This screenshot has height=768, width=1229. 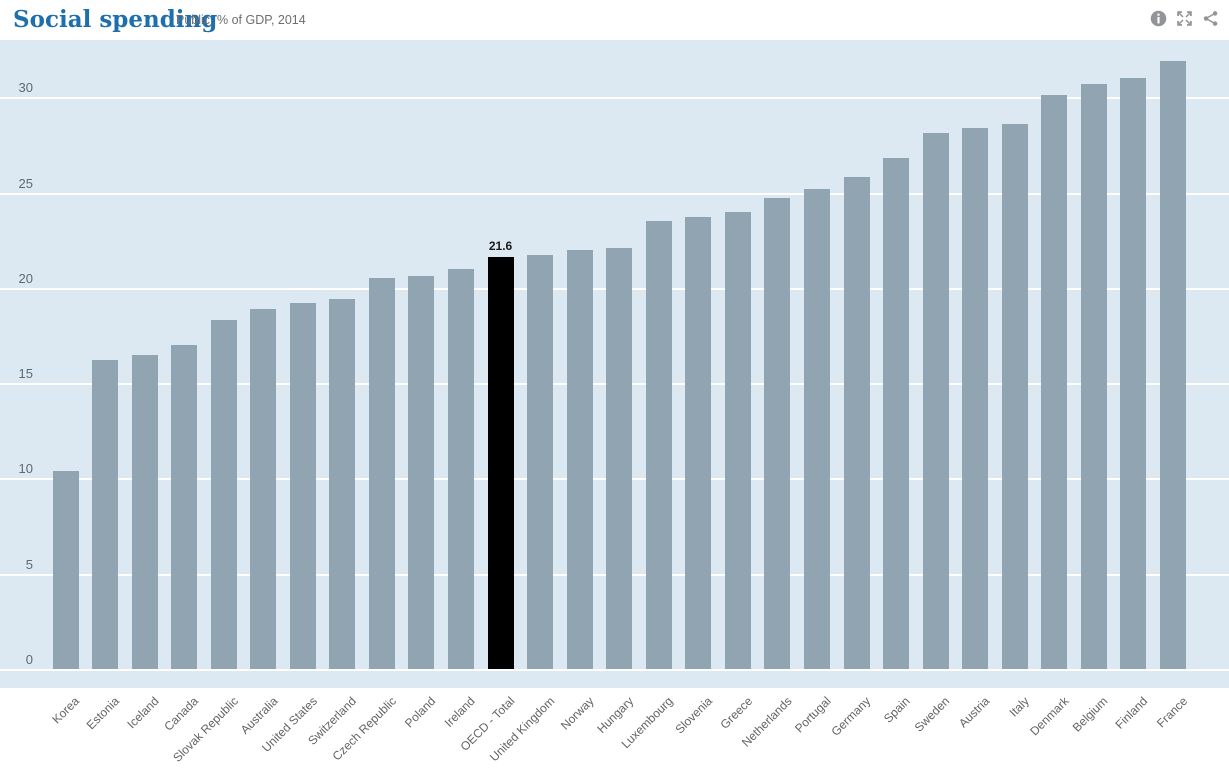 I want to click on x-axis-label-estonia: Estonia, so click(x=102, y=713).